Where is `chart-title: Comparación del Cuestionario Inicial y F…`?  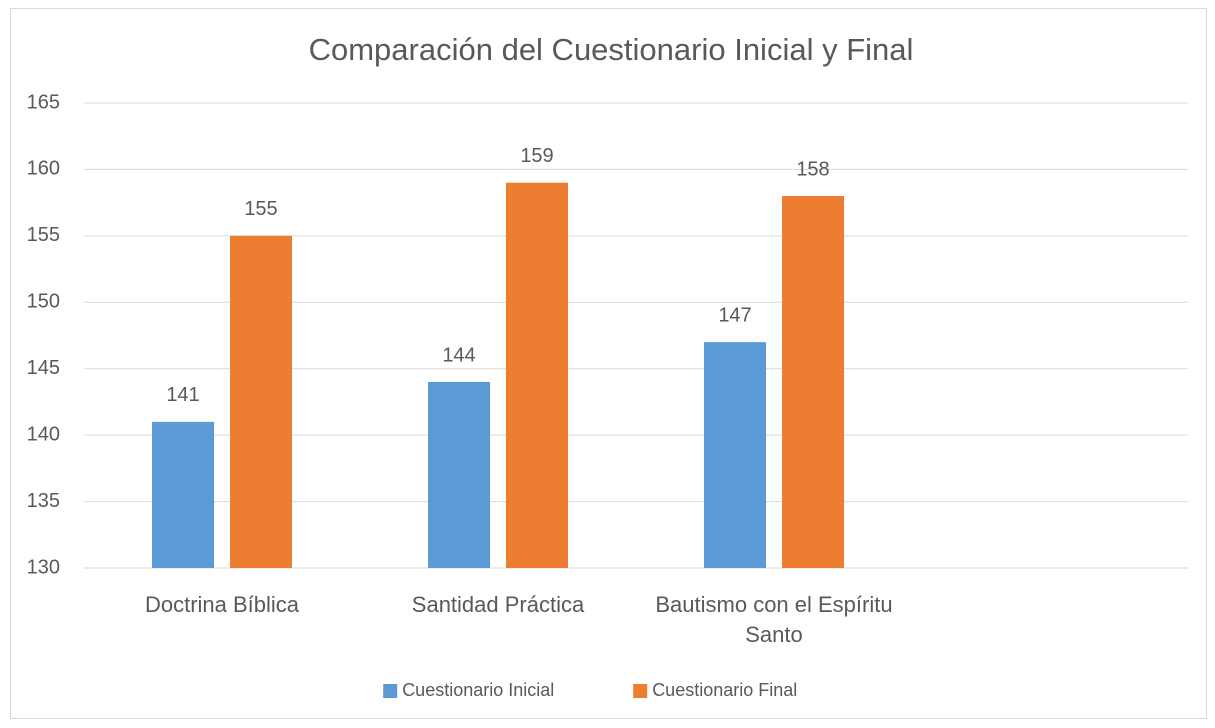
chart-title: Comparación del Cuestionario Inicial y F… is located at coordinates (611, 49).